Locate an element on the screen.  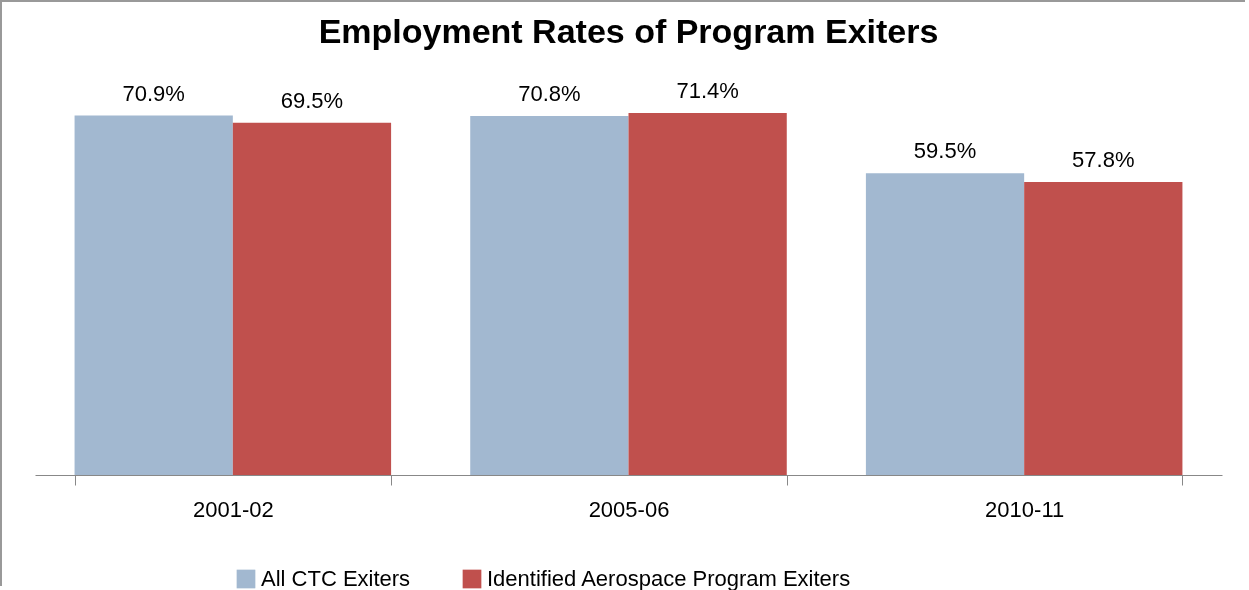
data-label: 59.5% is located at coordinates (945, 151).